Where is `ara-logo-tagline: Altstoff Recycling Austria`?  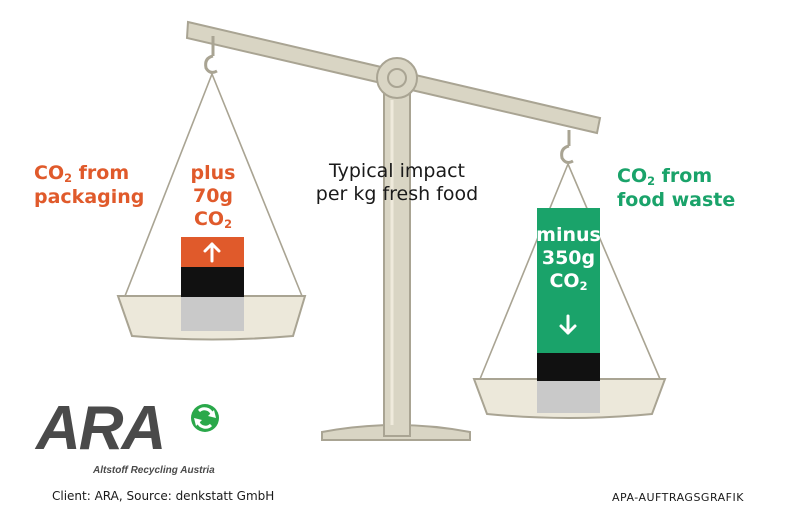
ara-logo-tagline: Altstoff Recycling Austria is located at coordinates (154, 470).